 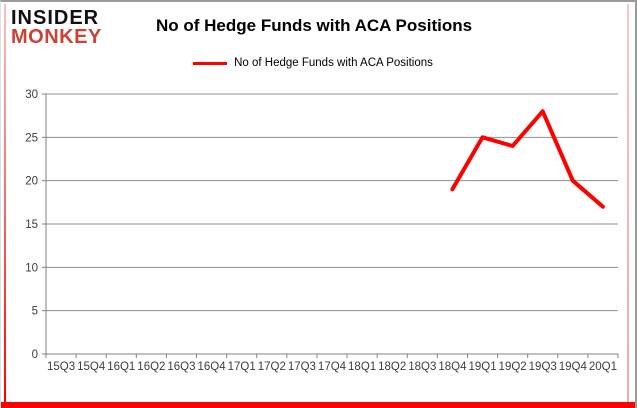 I want to click on x-tick-label: 19Q2, so click(x=513, y=367).